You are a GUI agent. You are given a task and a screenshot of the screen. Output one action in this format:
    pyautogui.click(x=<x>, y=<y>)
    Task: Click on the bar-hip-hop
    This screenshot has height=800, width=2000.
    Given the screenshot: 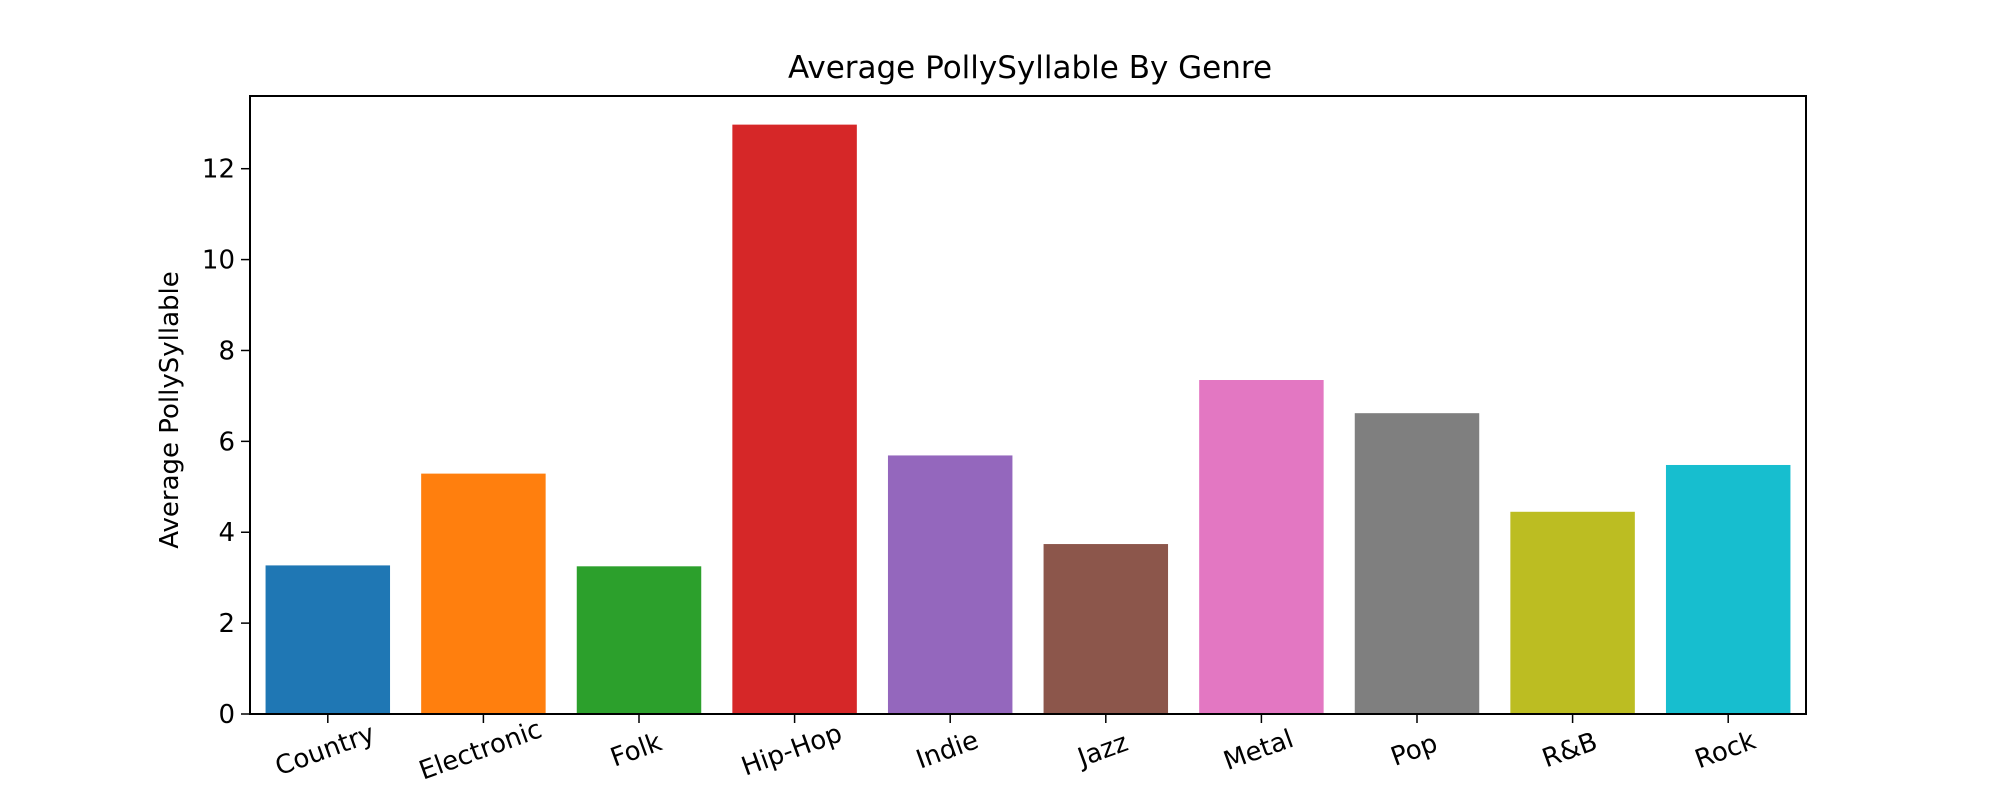 What is the action you would take?
    pyautogui.click(x=794, y=419)
    